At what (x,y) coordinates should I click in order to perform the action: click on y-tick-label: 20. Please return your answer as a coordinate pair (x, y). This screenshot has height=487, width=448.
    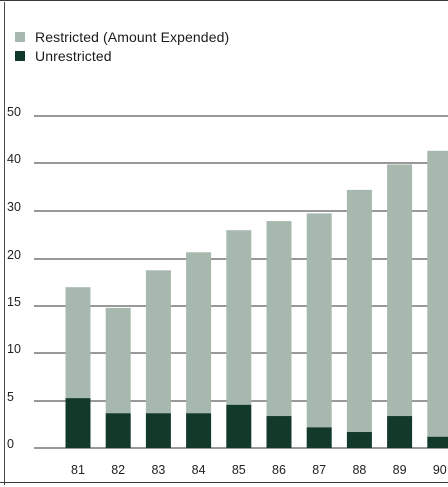
    Looking at the image, I should click on (14, 255).